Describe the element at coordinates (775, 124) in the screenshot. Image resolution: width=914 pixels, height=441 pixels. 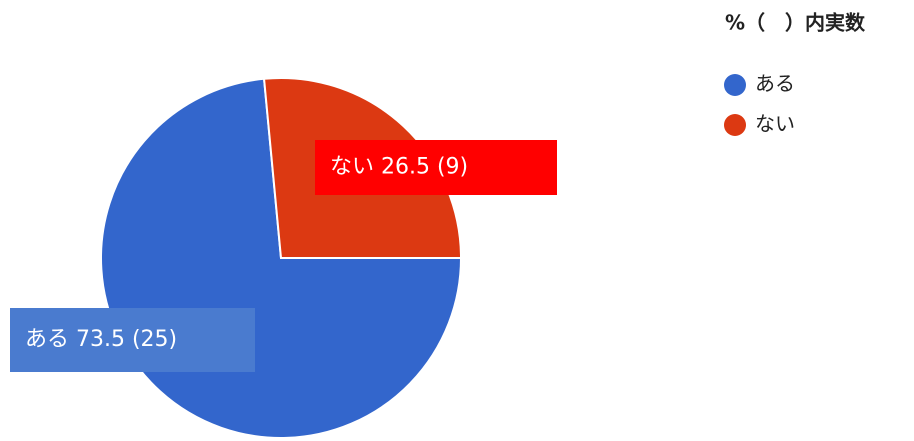
I see `legend-label: ない` at that location.